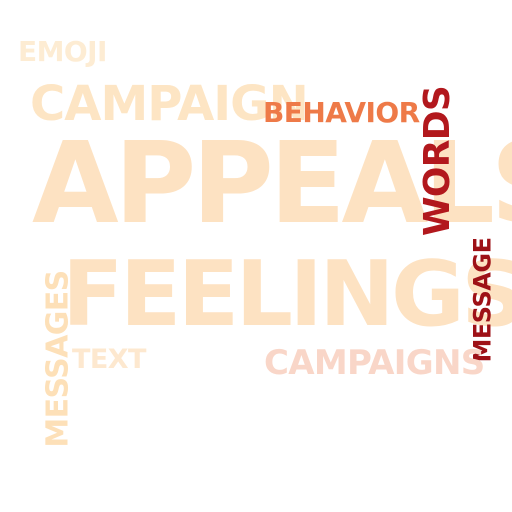  Describe the element at coordinates (109, 359) in the screenshot. I see `word-text: TEXT` at that location.